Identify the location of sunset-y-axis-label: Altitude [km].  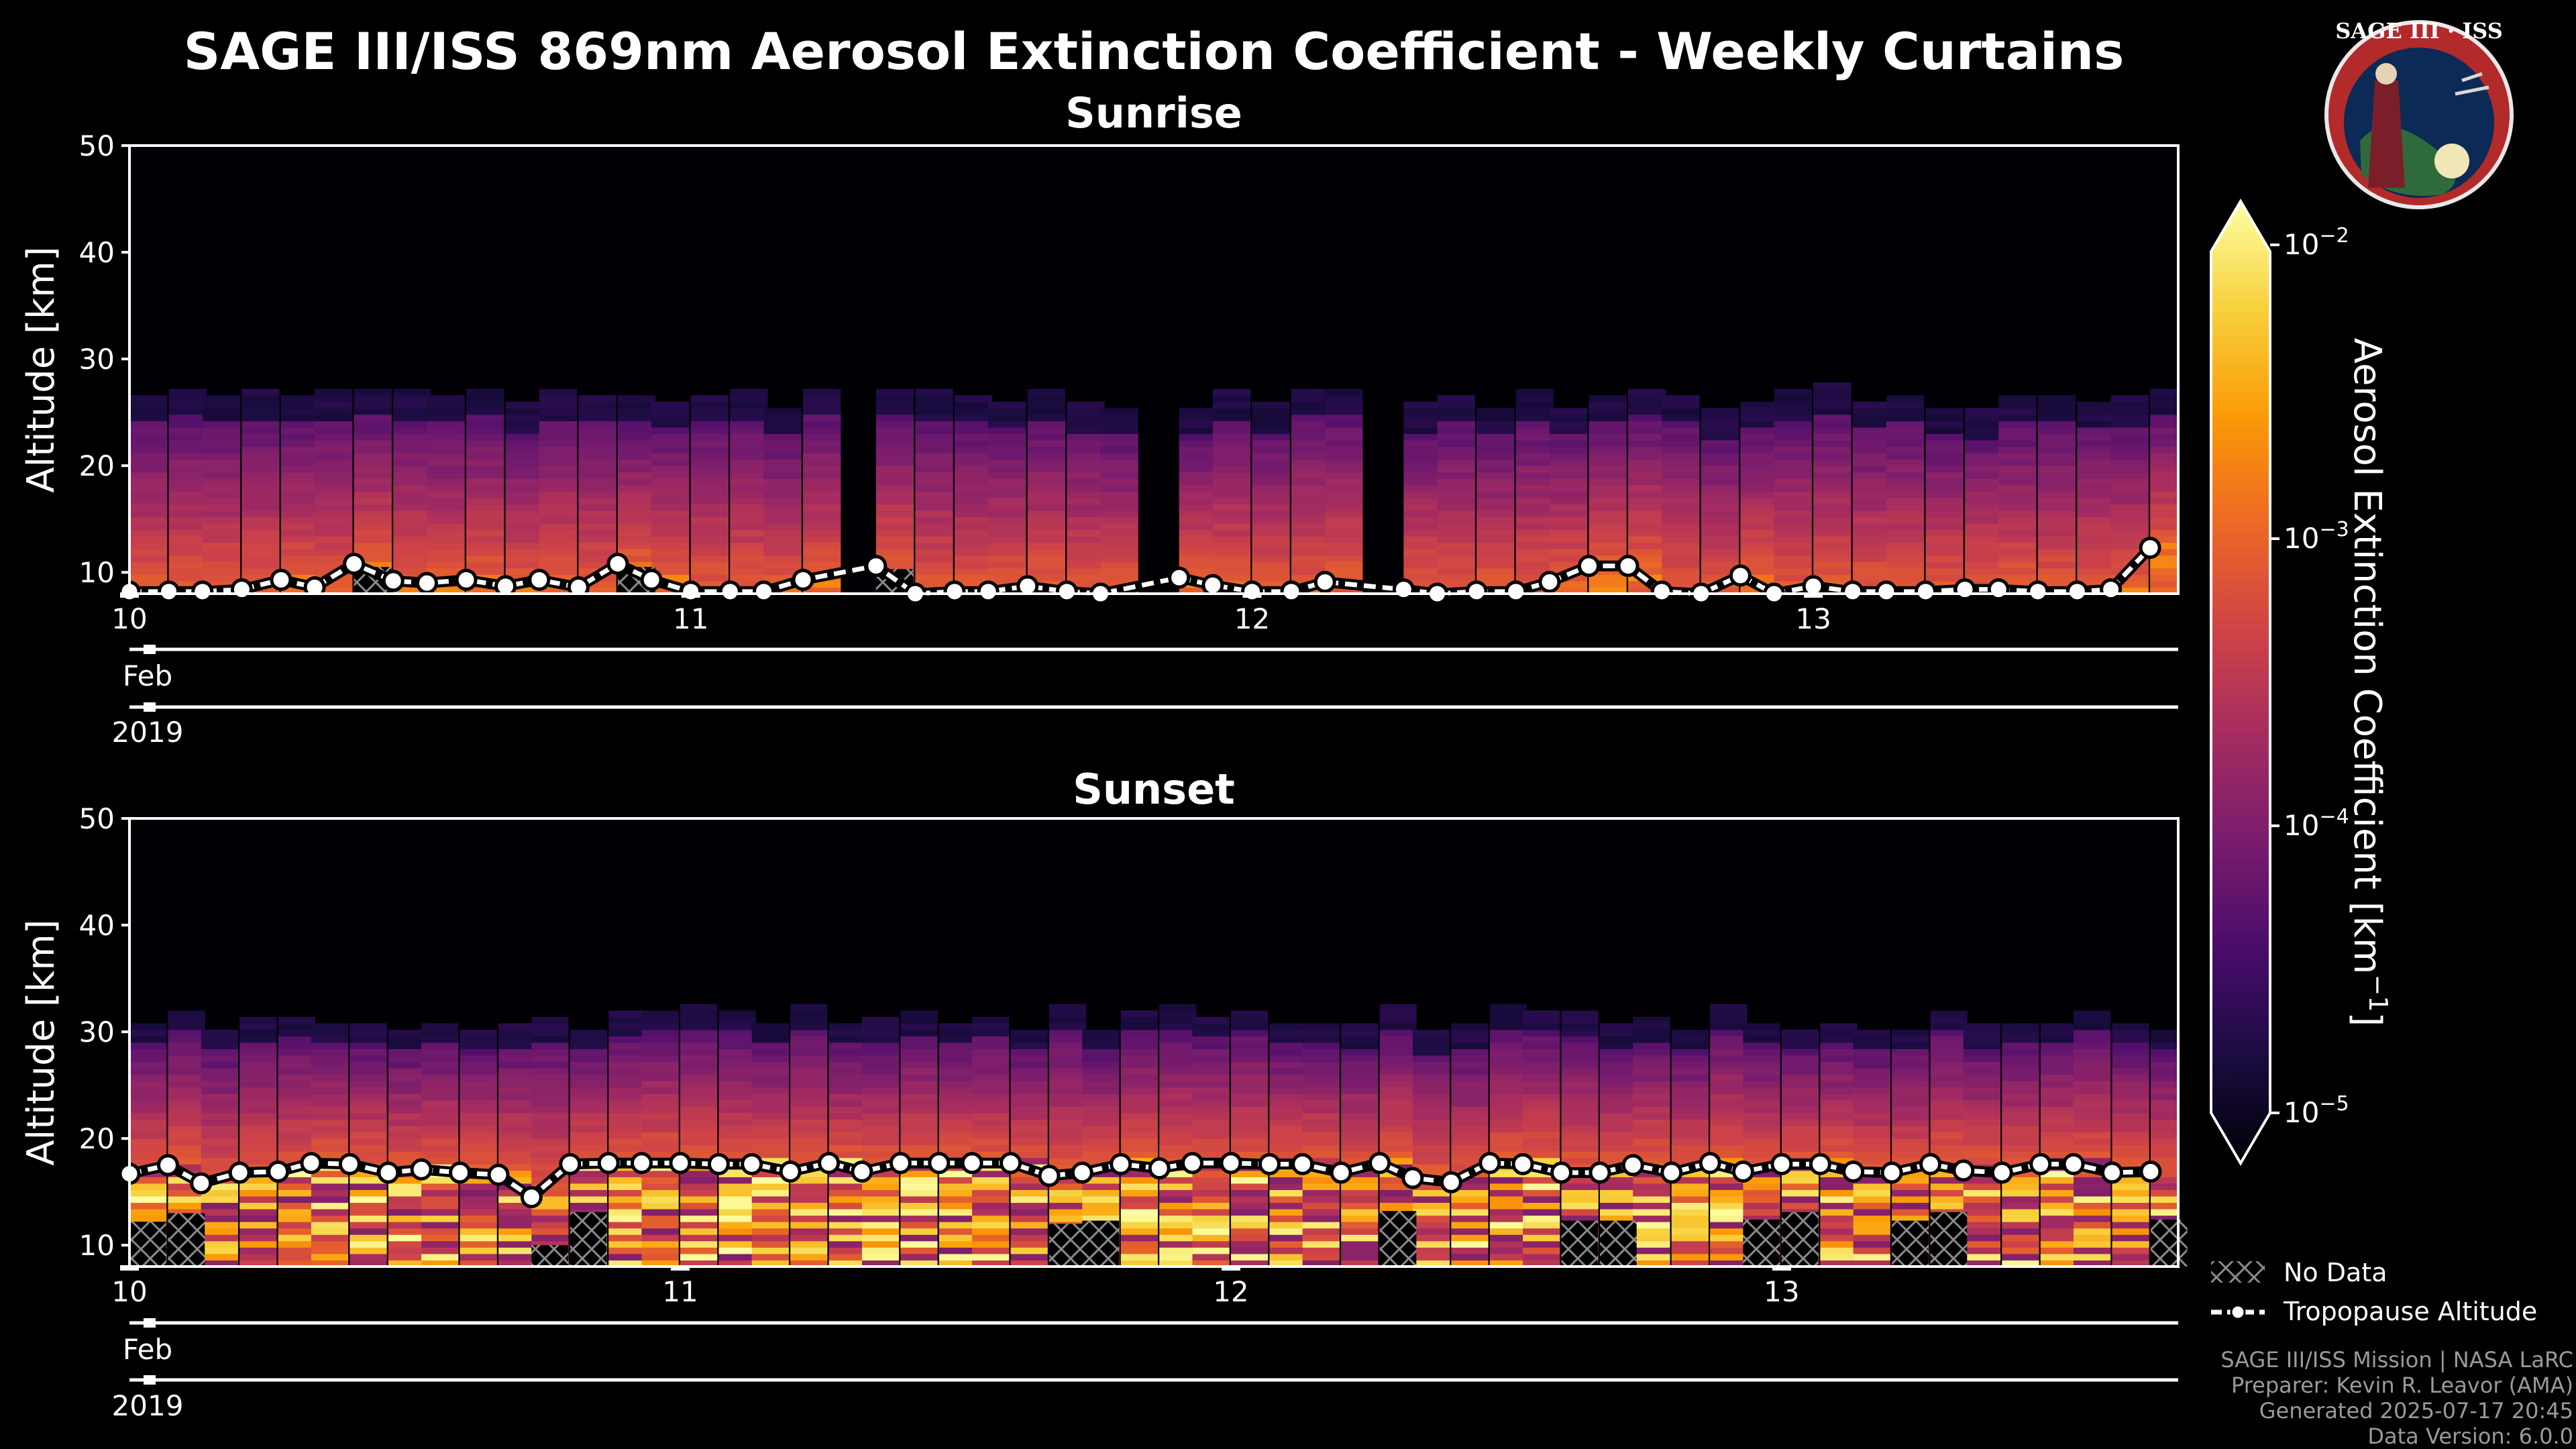
(41, 1042).